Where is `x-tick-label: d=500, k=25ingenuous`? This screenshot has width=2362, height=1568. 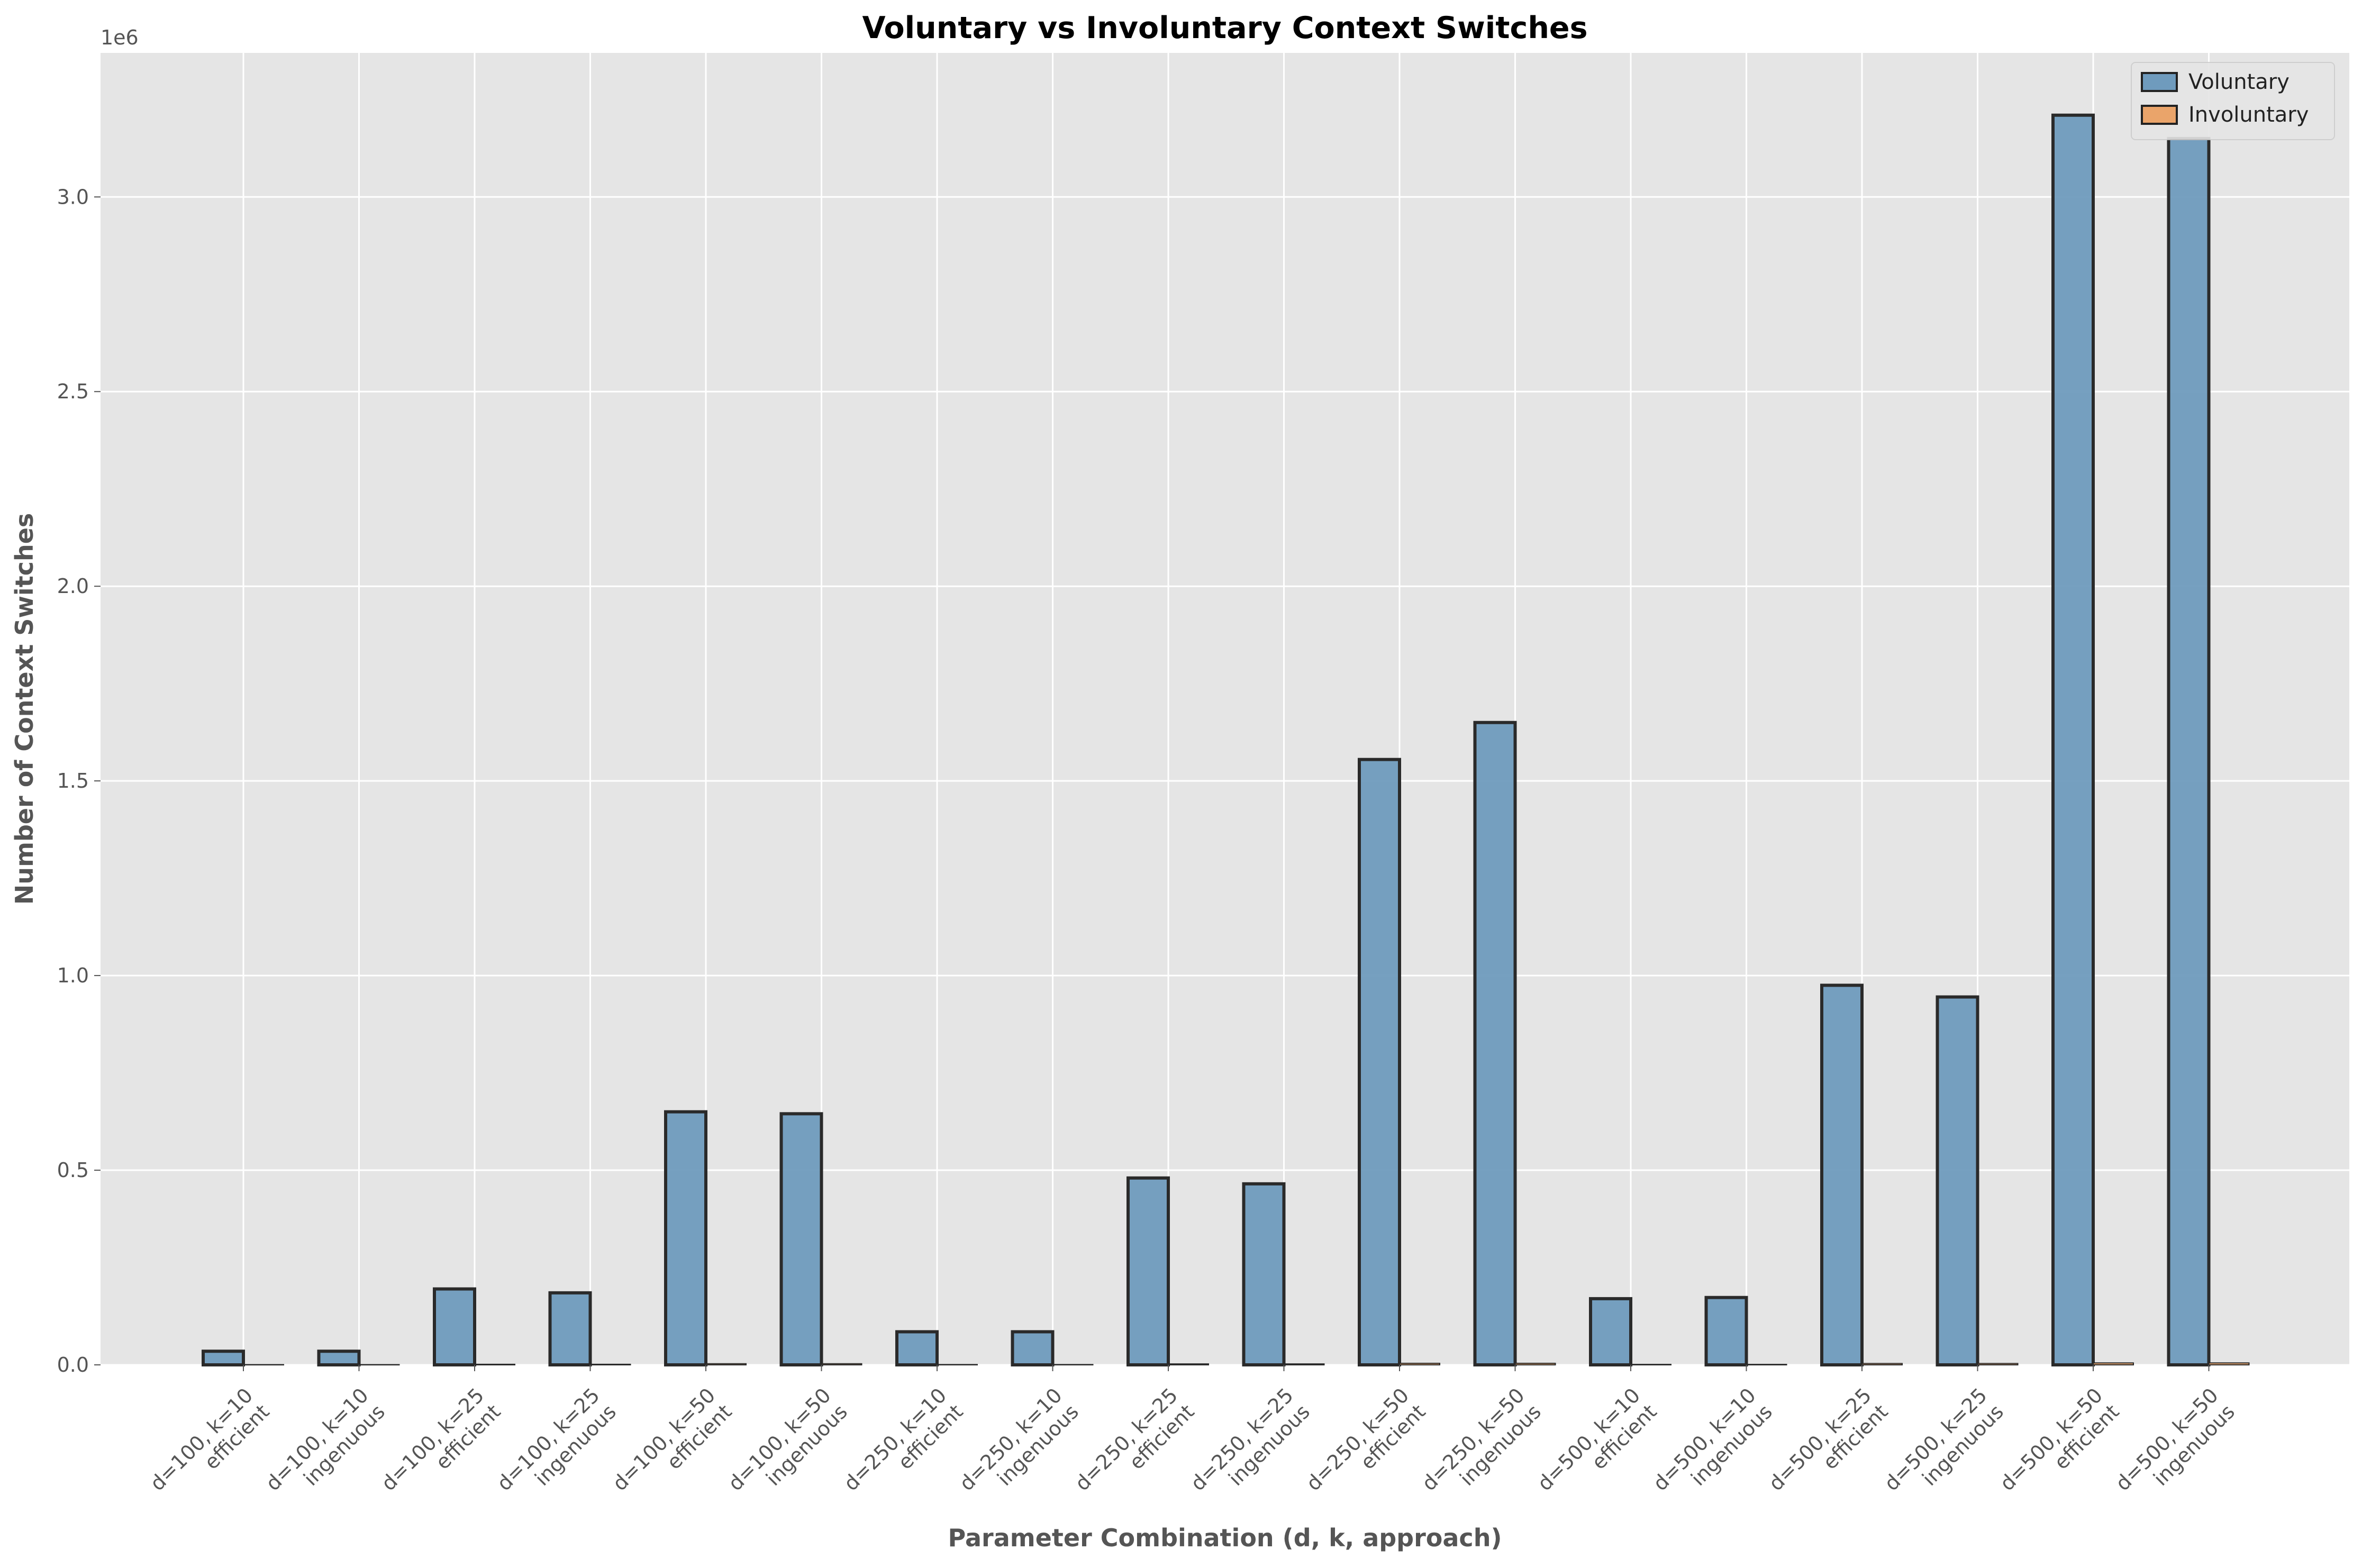
x-tick-label: d=500, k=25ingenuous is located at coordinates (1944, 1447).